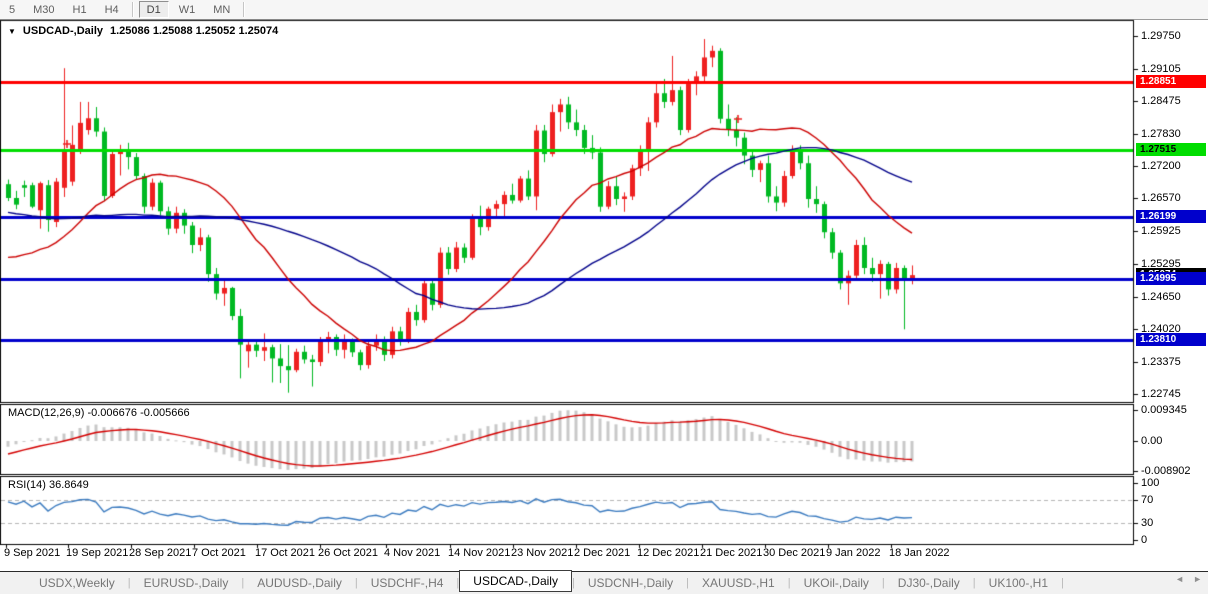 The width and height of the screenshot is (1208, 594). Describe the element at coordinates (738, 582) in the screenshot. I see `chart-tab-xauusd-: XAUUSD-,H1` at that location.